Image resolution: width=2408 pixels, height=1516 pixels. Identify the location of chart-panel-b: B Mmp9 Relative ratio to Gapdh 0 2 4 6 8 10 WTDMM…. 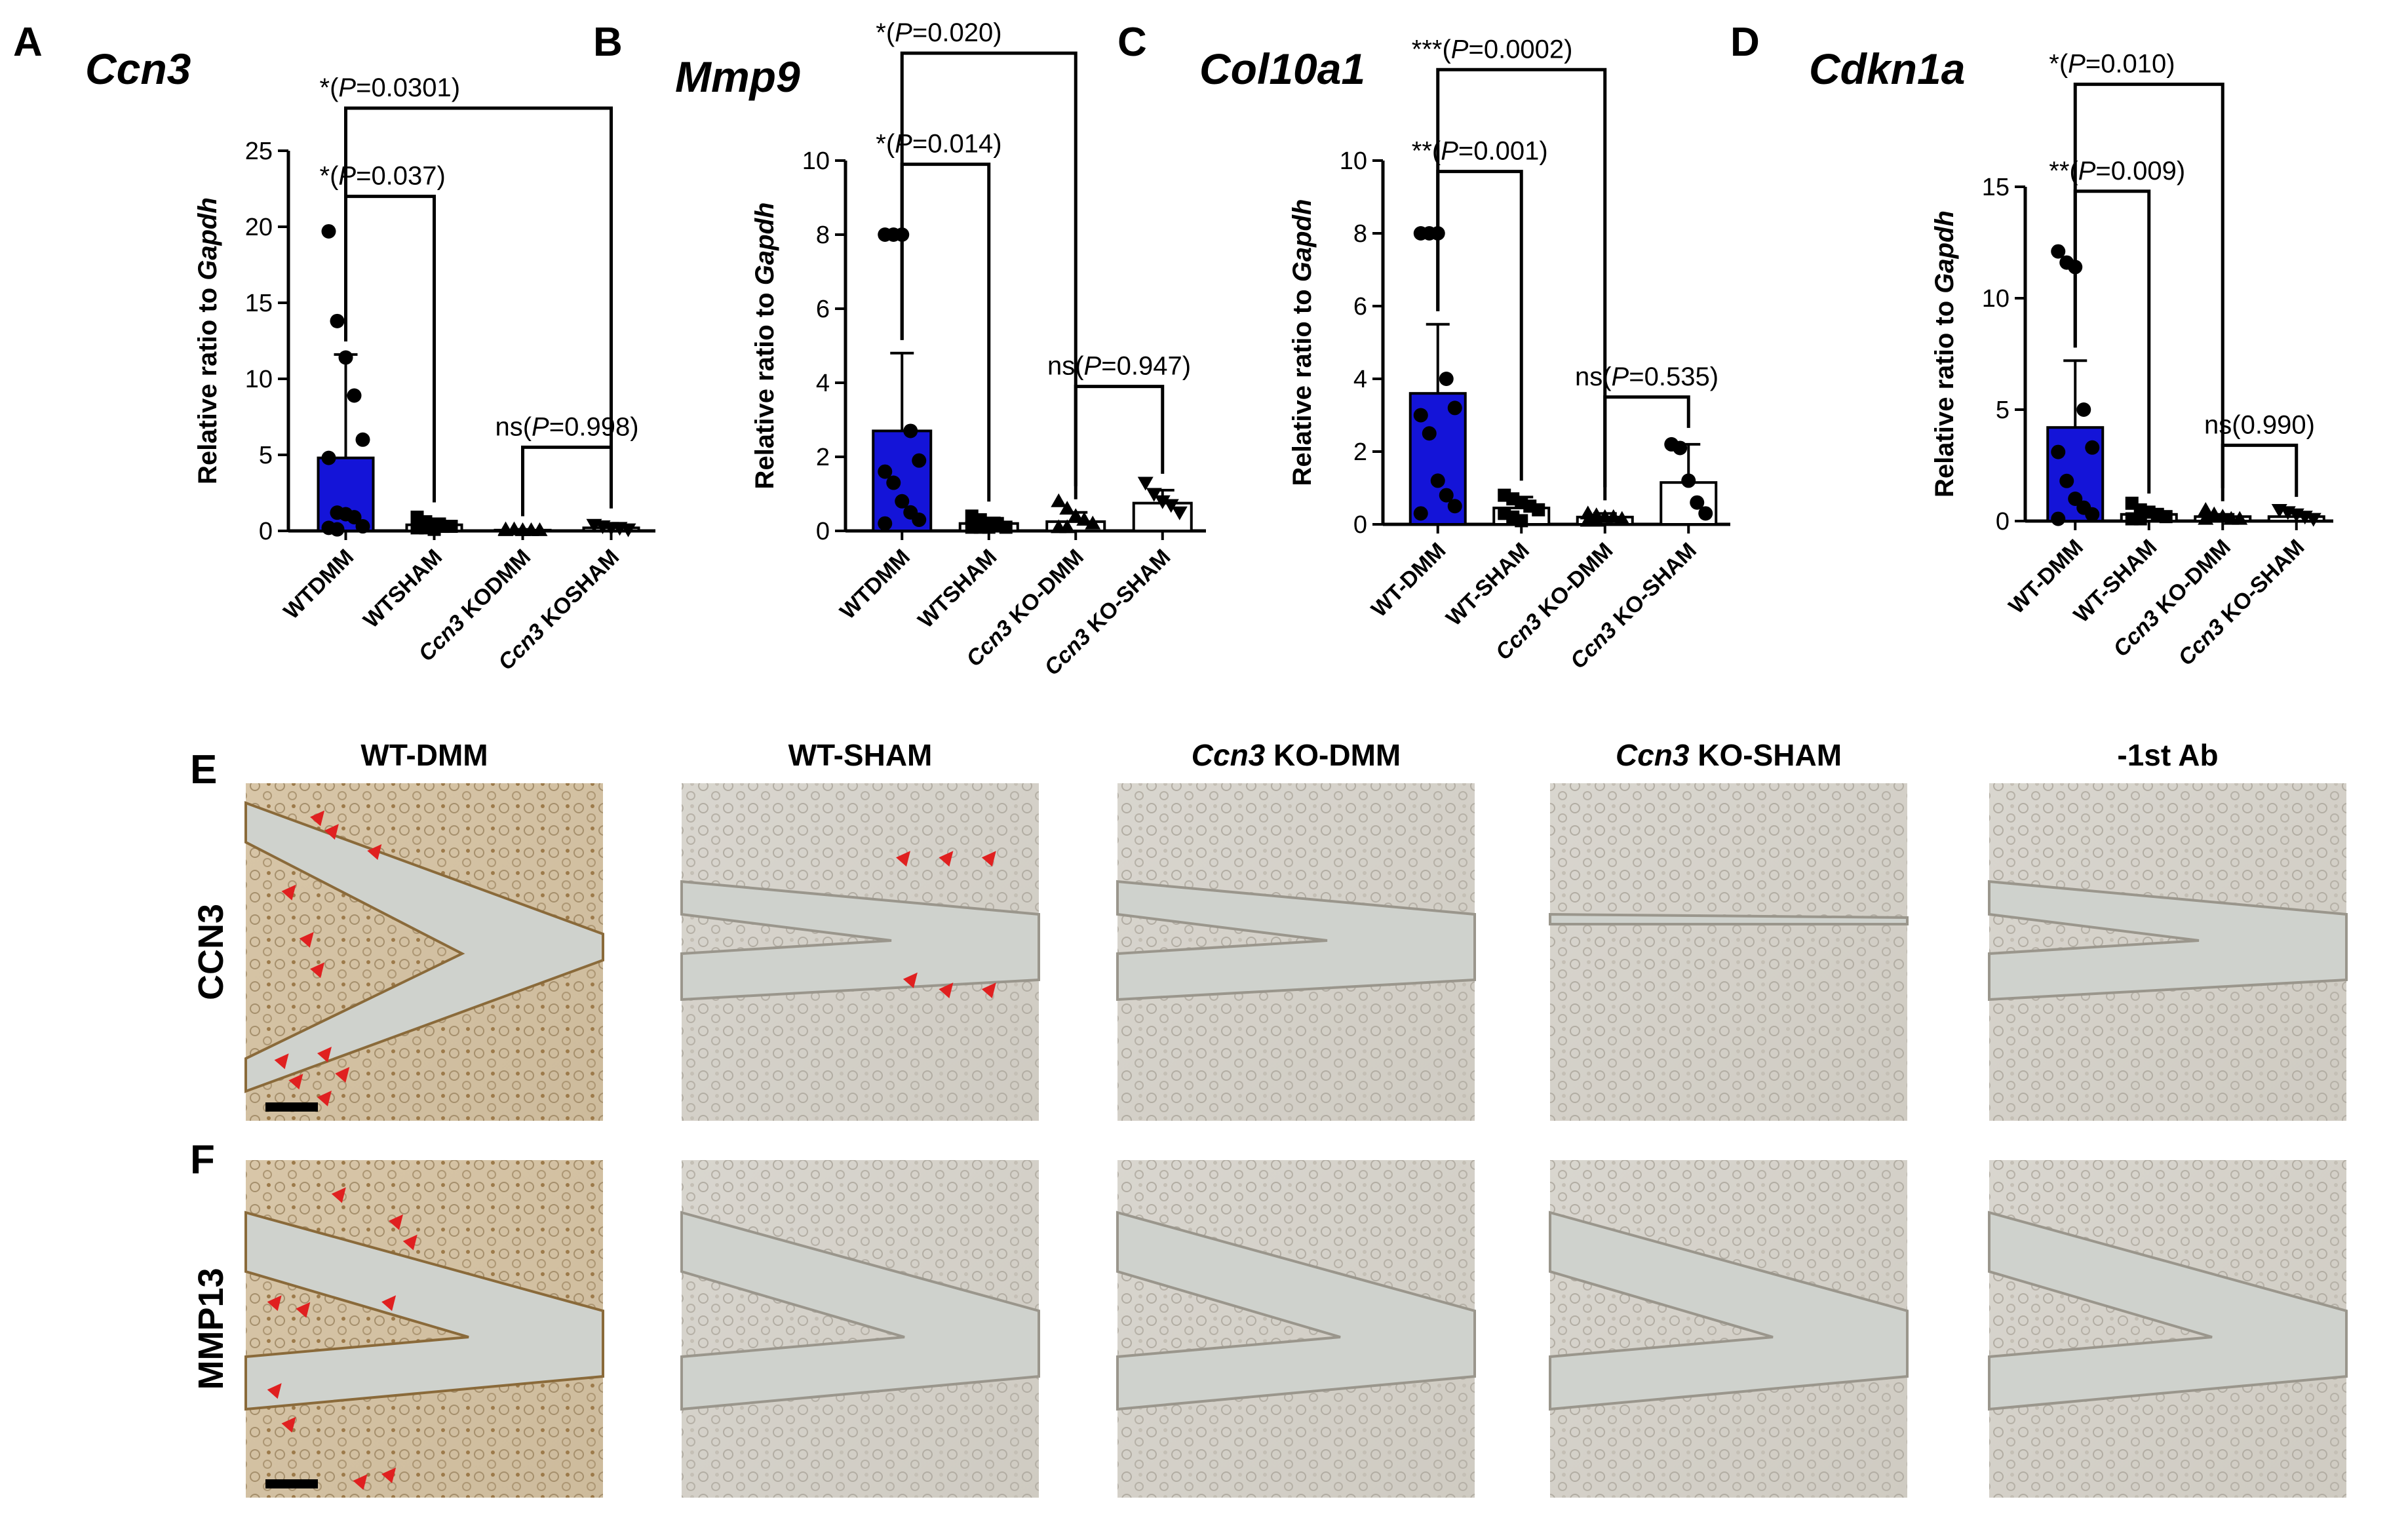
(899, 349).